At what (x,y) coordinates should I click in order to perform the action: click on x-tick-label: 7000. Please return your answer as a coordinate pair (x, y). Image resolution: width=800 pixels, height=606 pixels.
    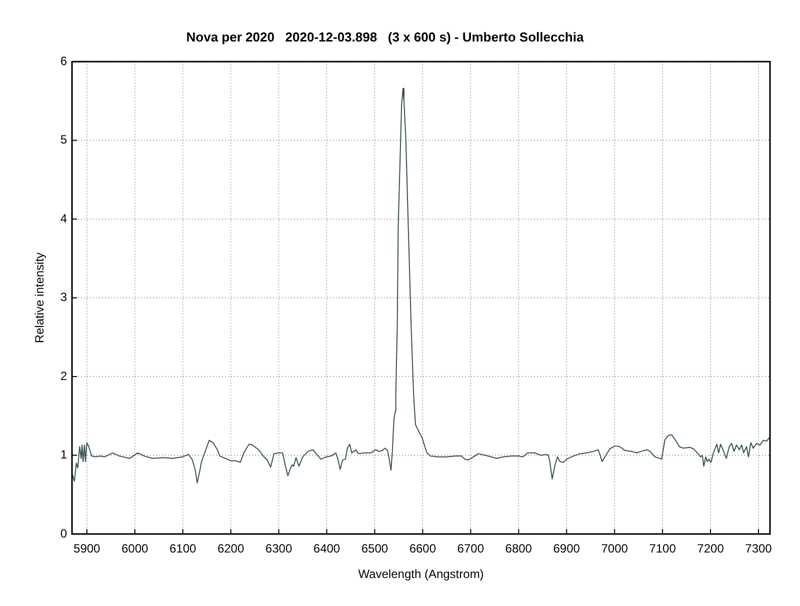
    Looking at the image, I should click on (614, 549).